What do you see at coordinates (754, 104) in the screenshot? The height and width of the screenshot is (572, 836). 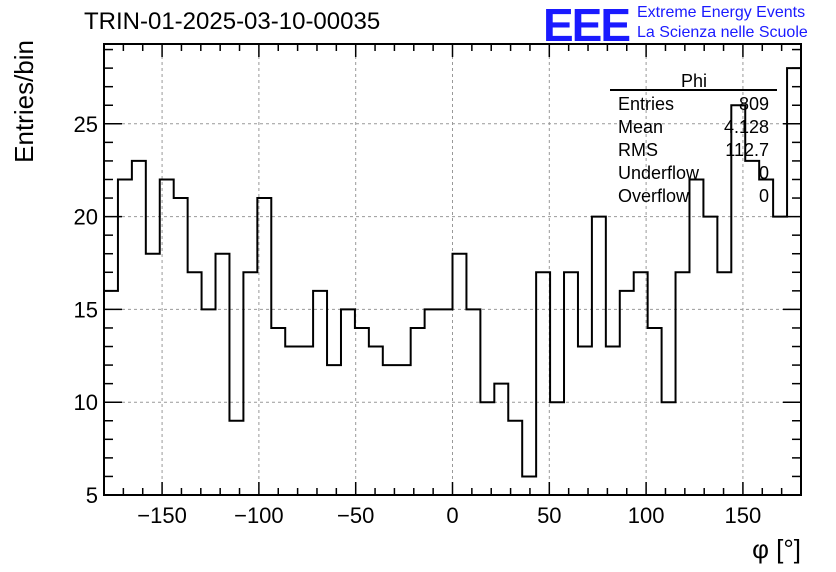 I see `stats-row-value: 809` at bounding box center [754, 104].